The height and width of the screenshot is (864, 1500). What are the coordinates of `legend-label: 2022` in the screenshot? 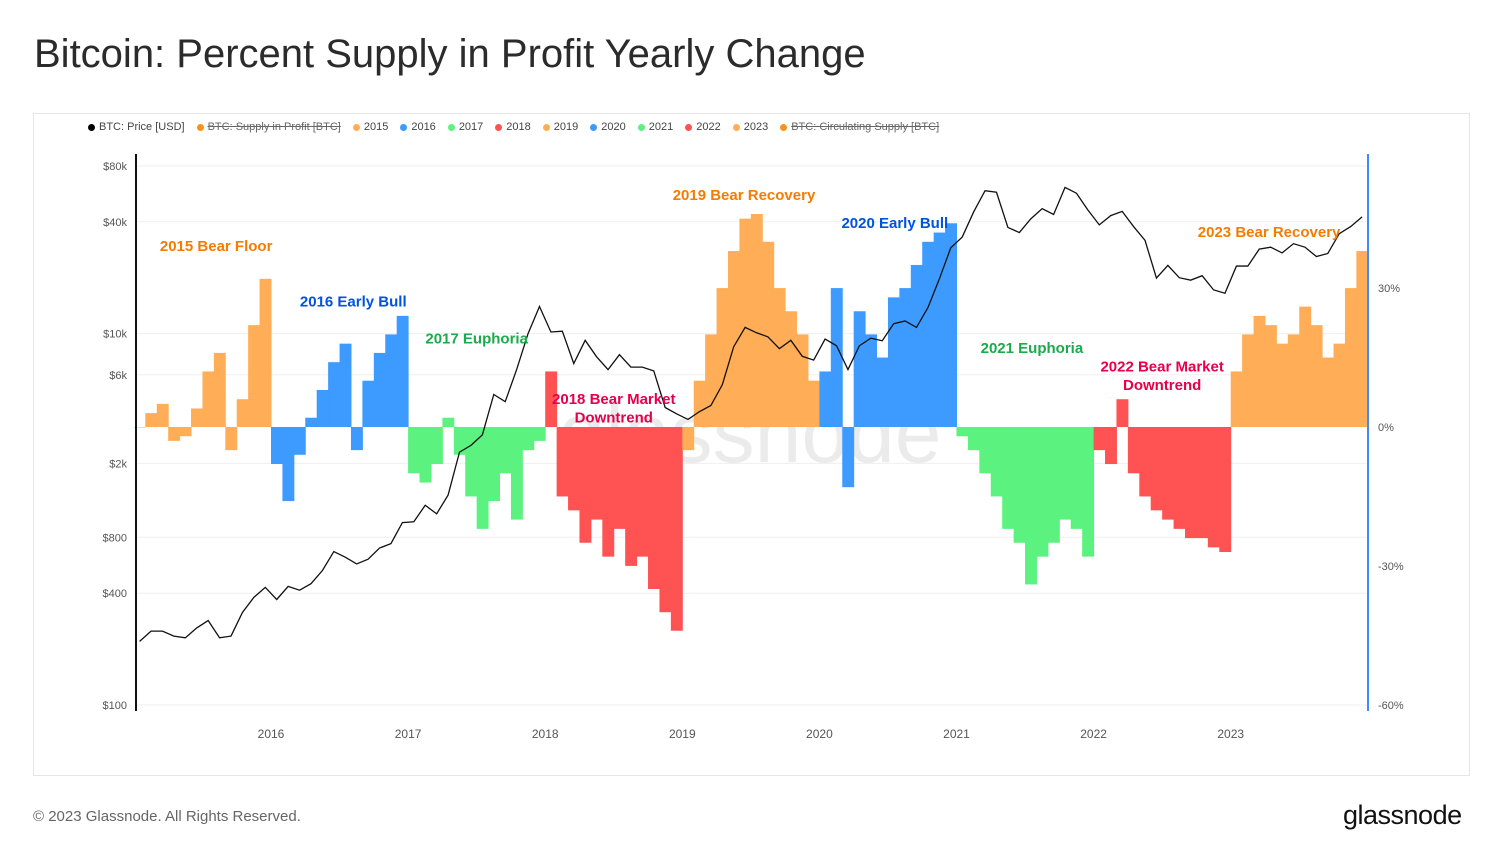 It's located at (708, 127).